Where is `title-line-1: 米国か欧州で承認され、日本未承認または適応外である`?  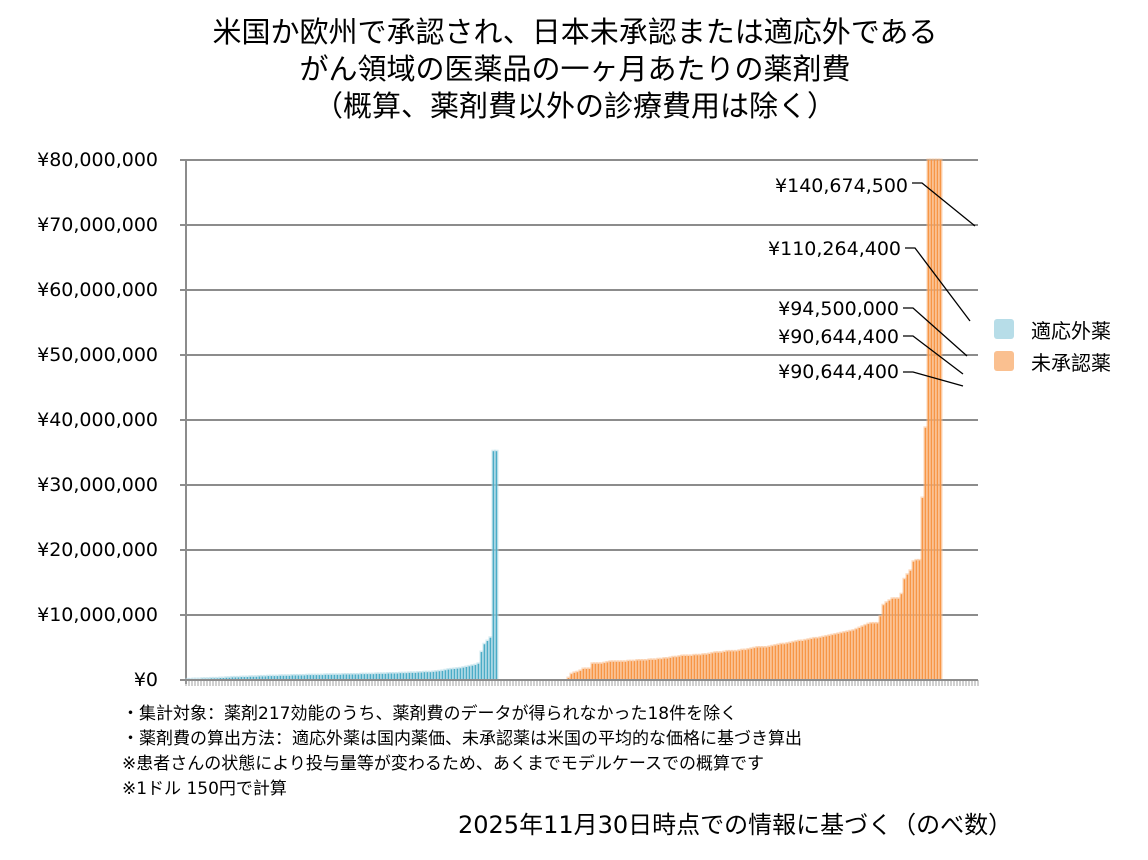 title-line-1: 米国か欧州で承認され、日本未承認または適応外である is located at coordinates (575, 32).